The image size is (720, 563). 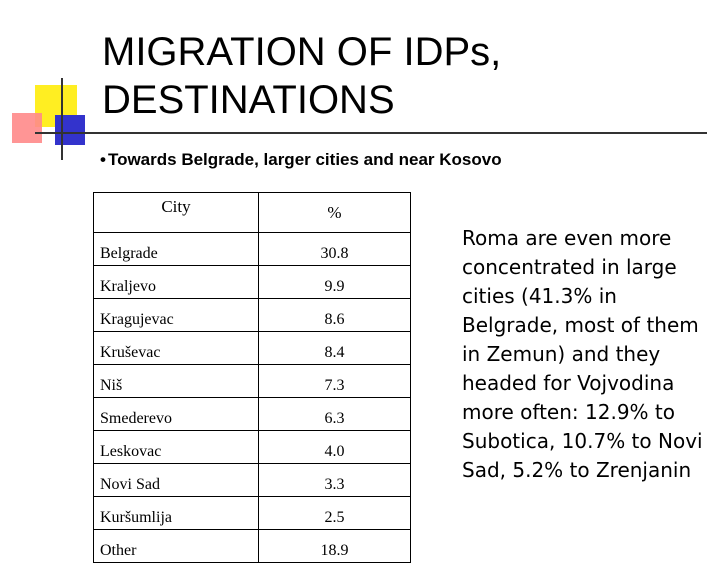 What do you see at coordinates (70, 130) in the screenshot?
I see `decor-blue-square` at bounding box center [70, 130].